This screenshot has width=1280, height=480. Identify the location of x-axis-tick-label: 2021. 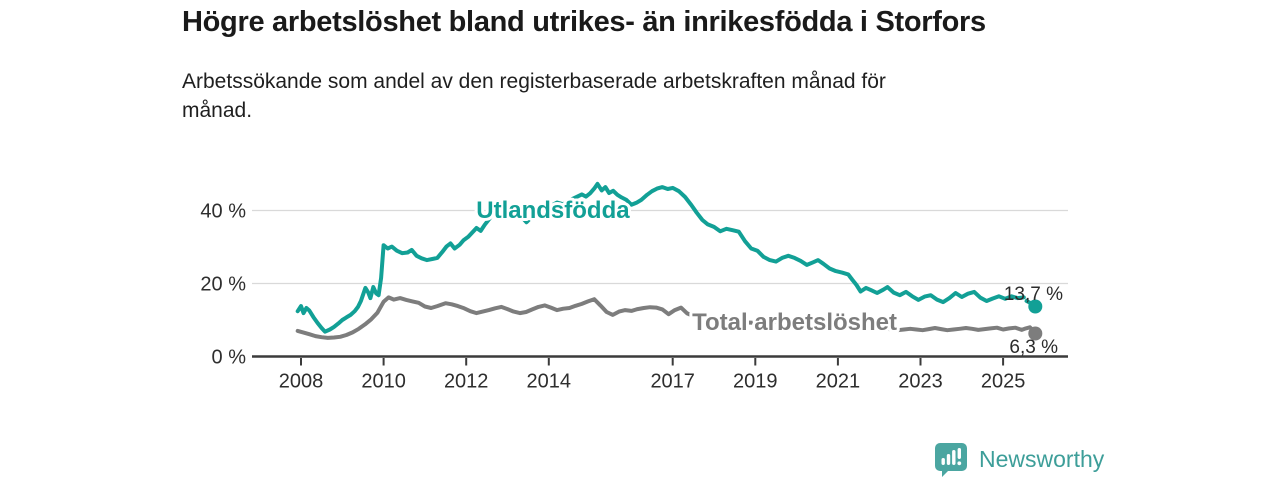
(838, 382).